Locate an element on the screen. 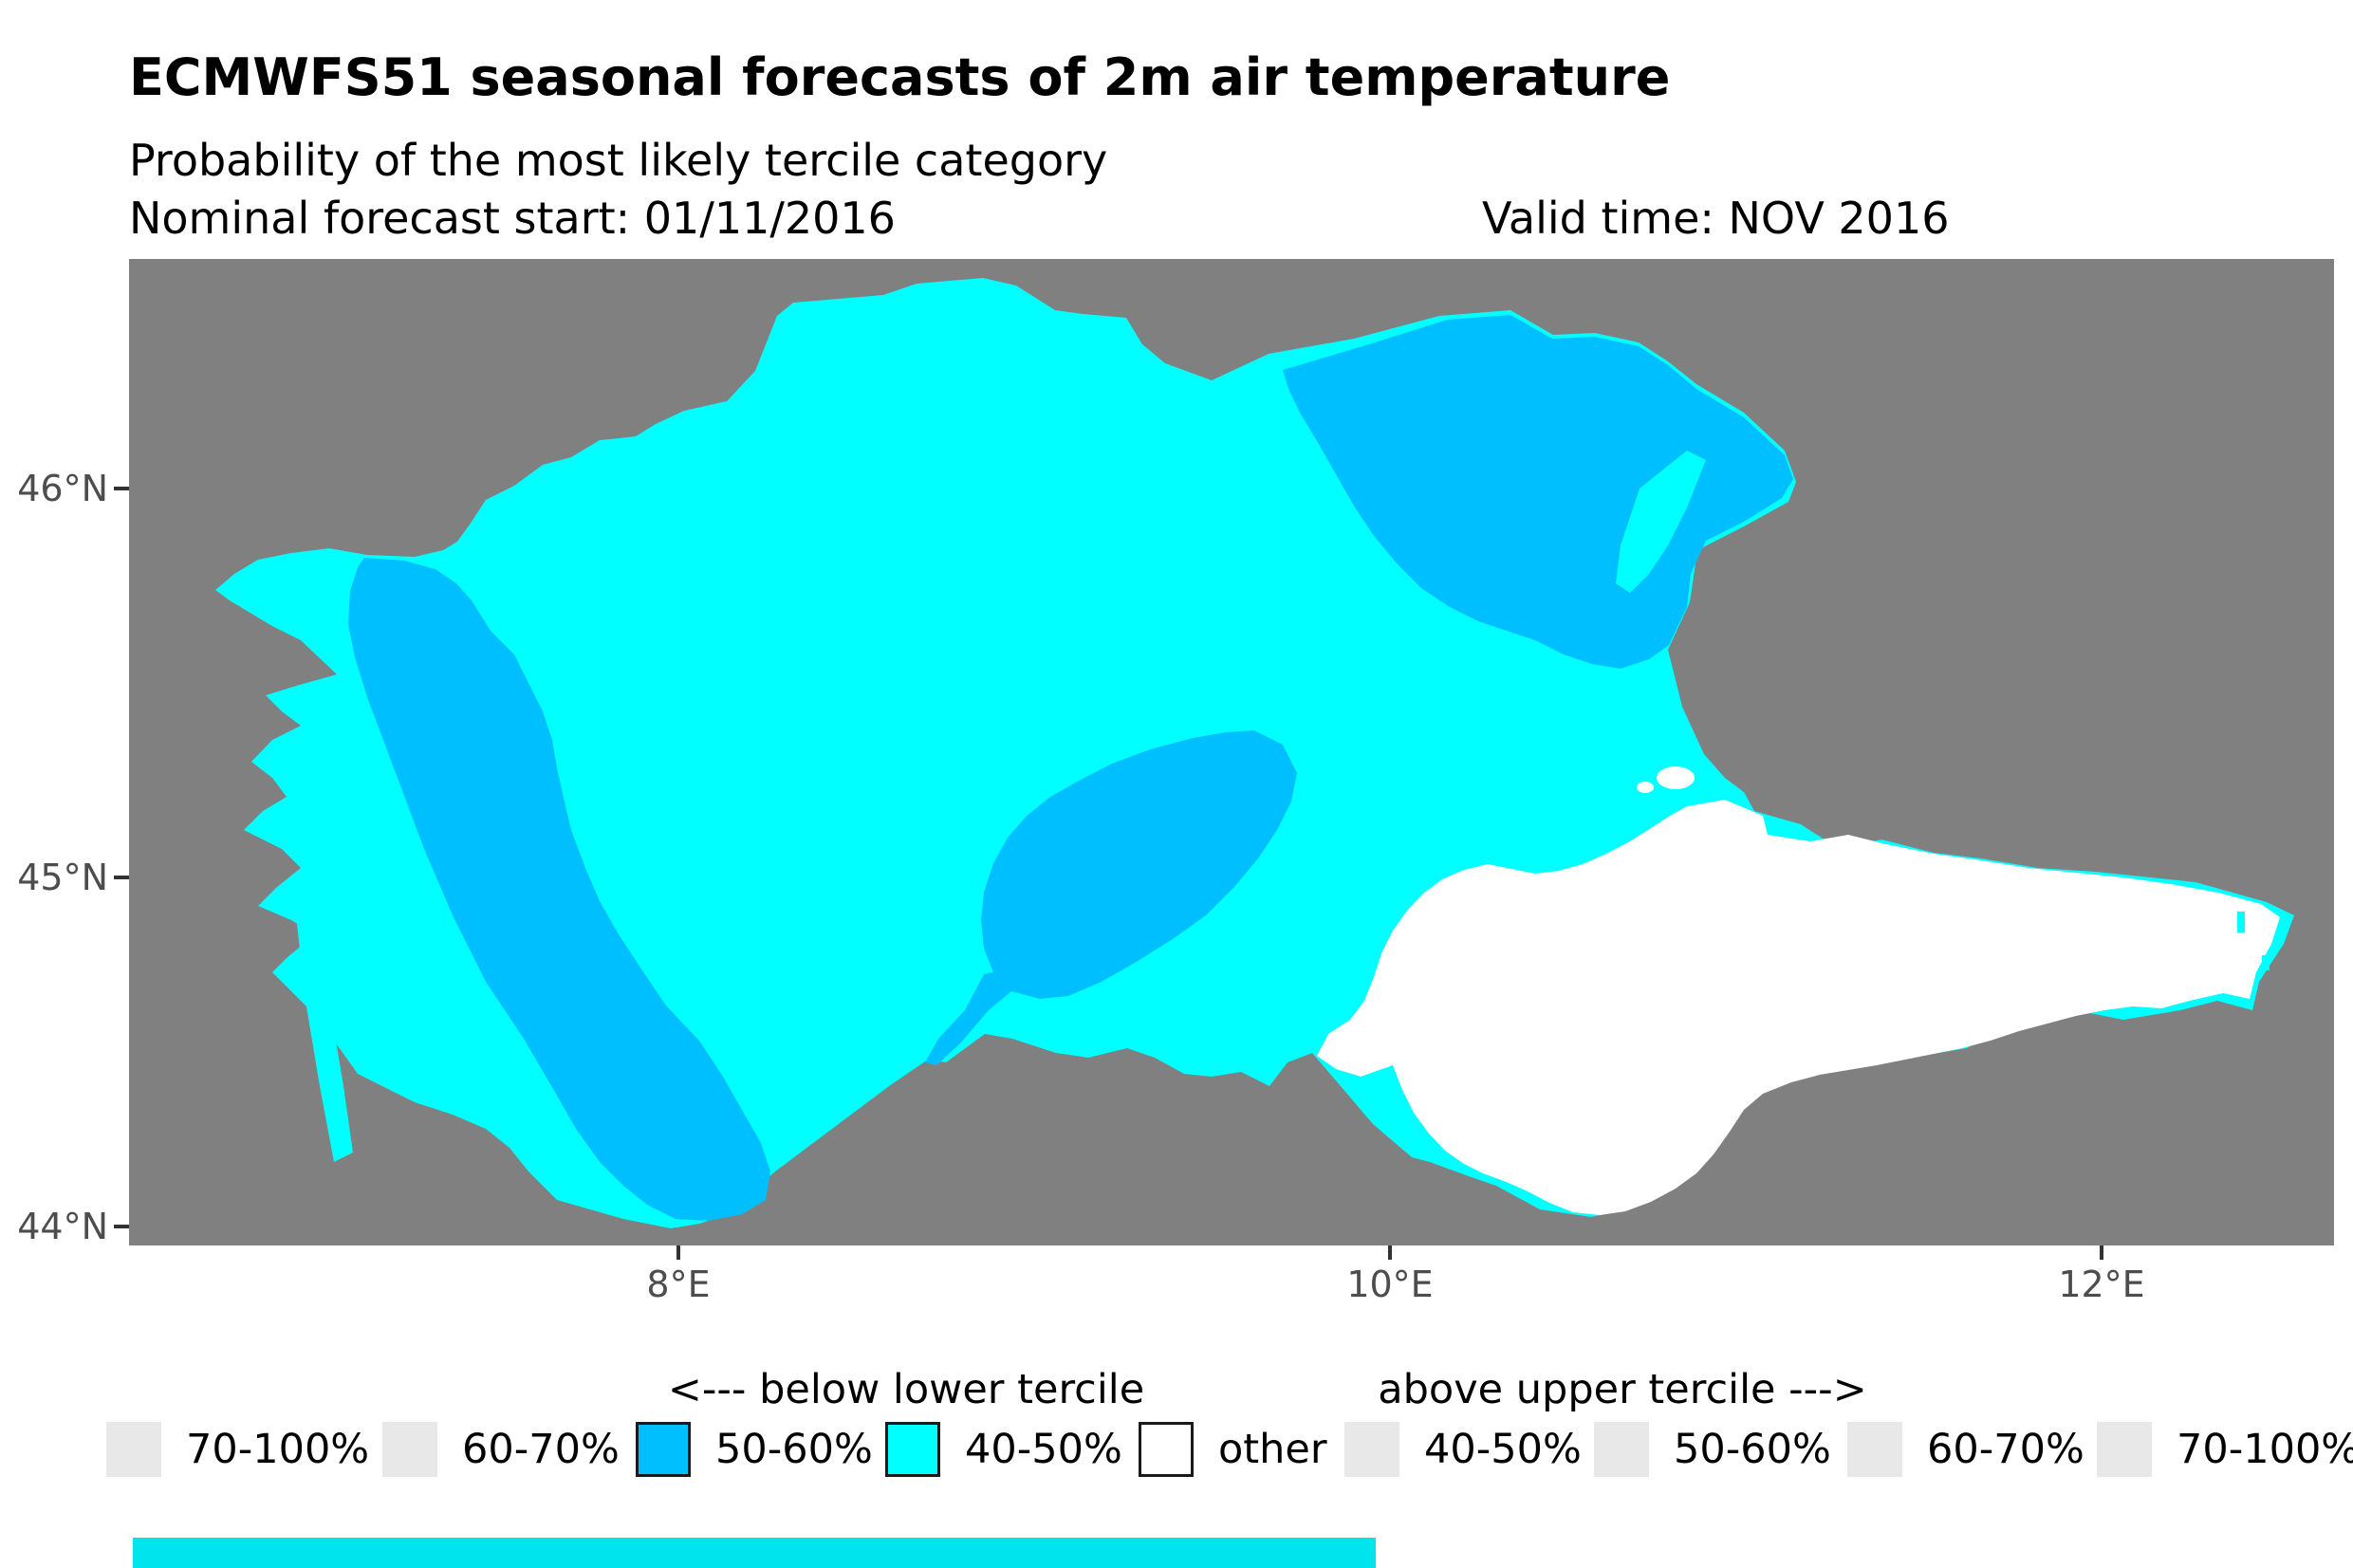 The image size is (2353, 1568). xtick-mark-12e is located at coordinates (2101, 1252).